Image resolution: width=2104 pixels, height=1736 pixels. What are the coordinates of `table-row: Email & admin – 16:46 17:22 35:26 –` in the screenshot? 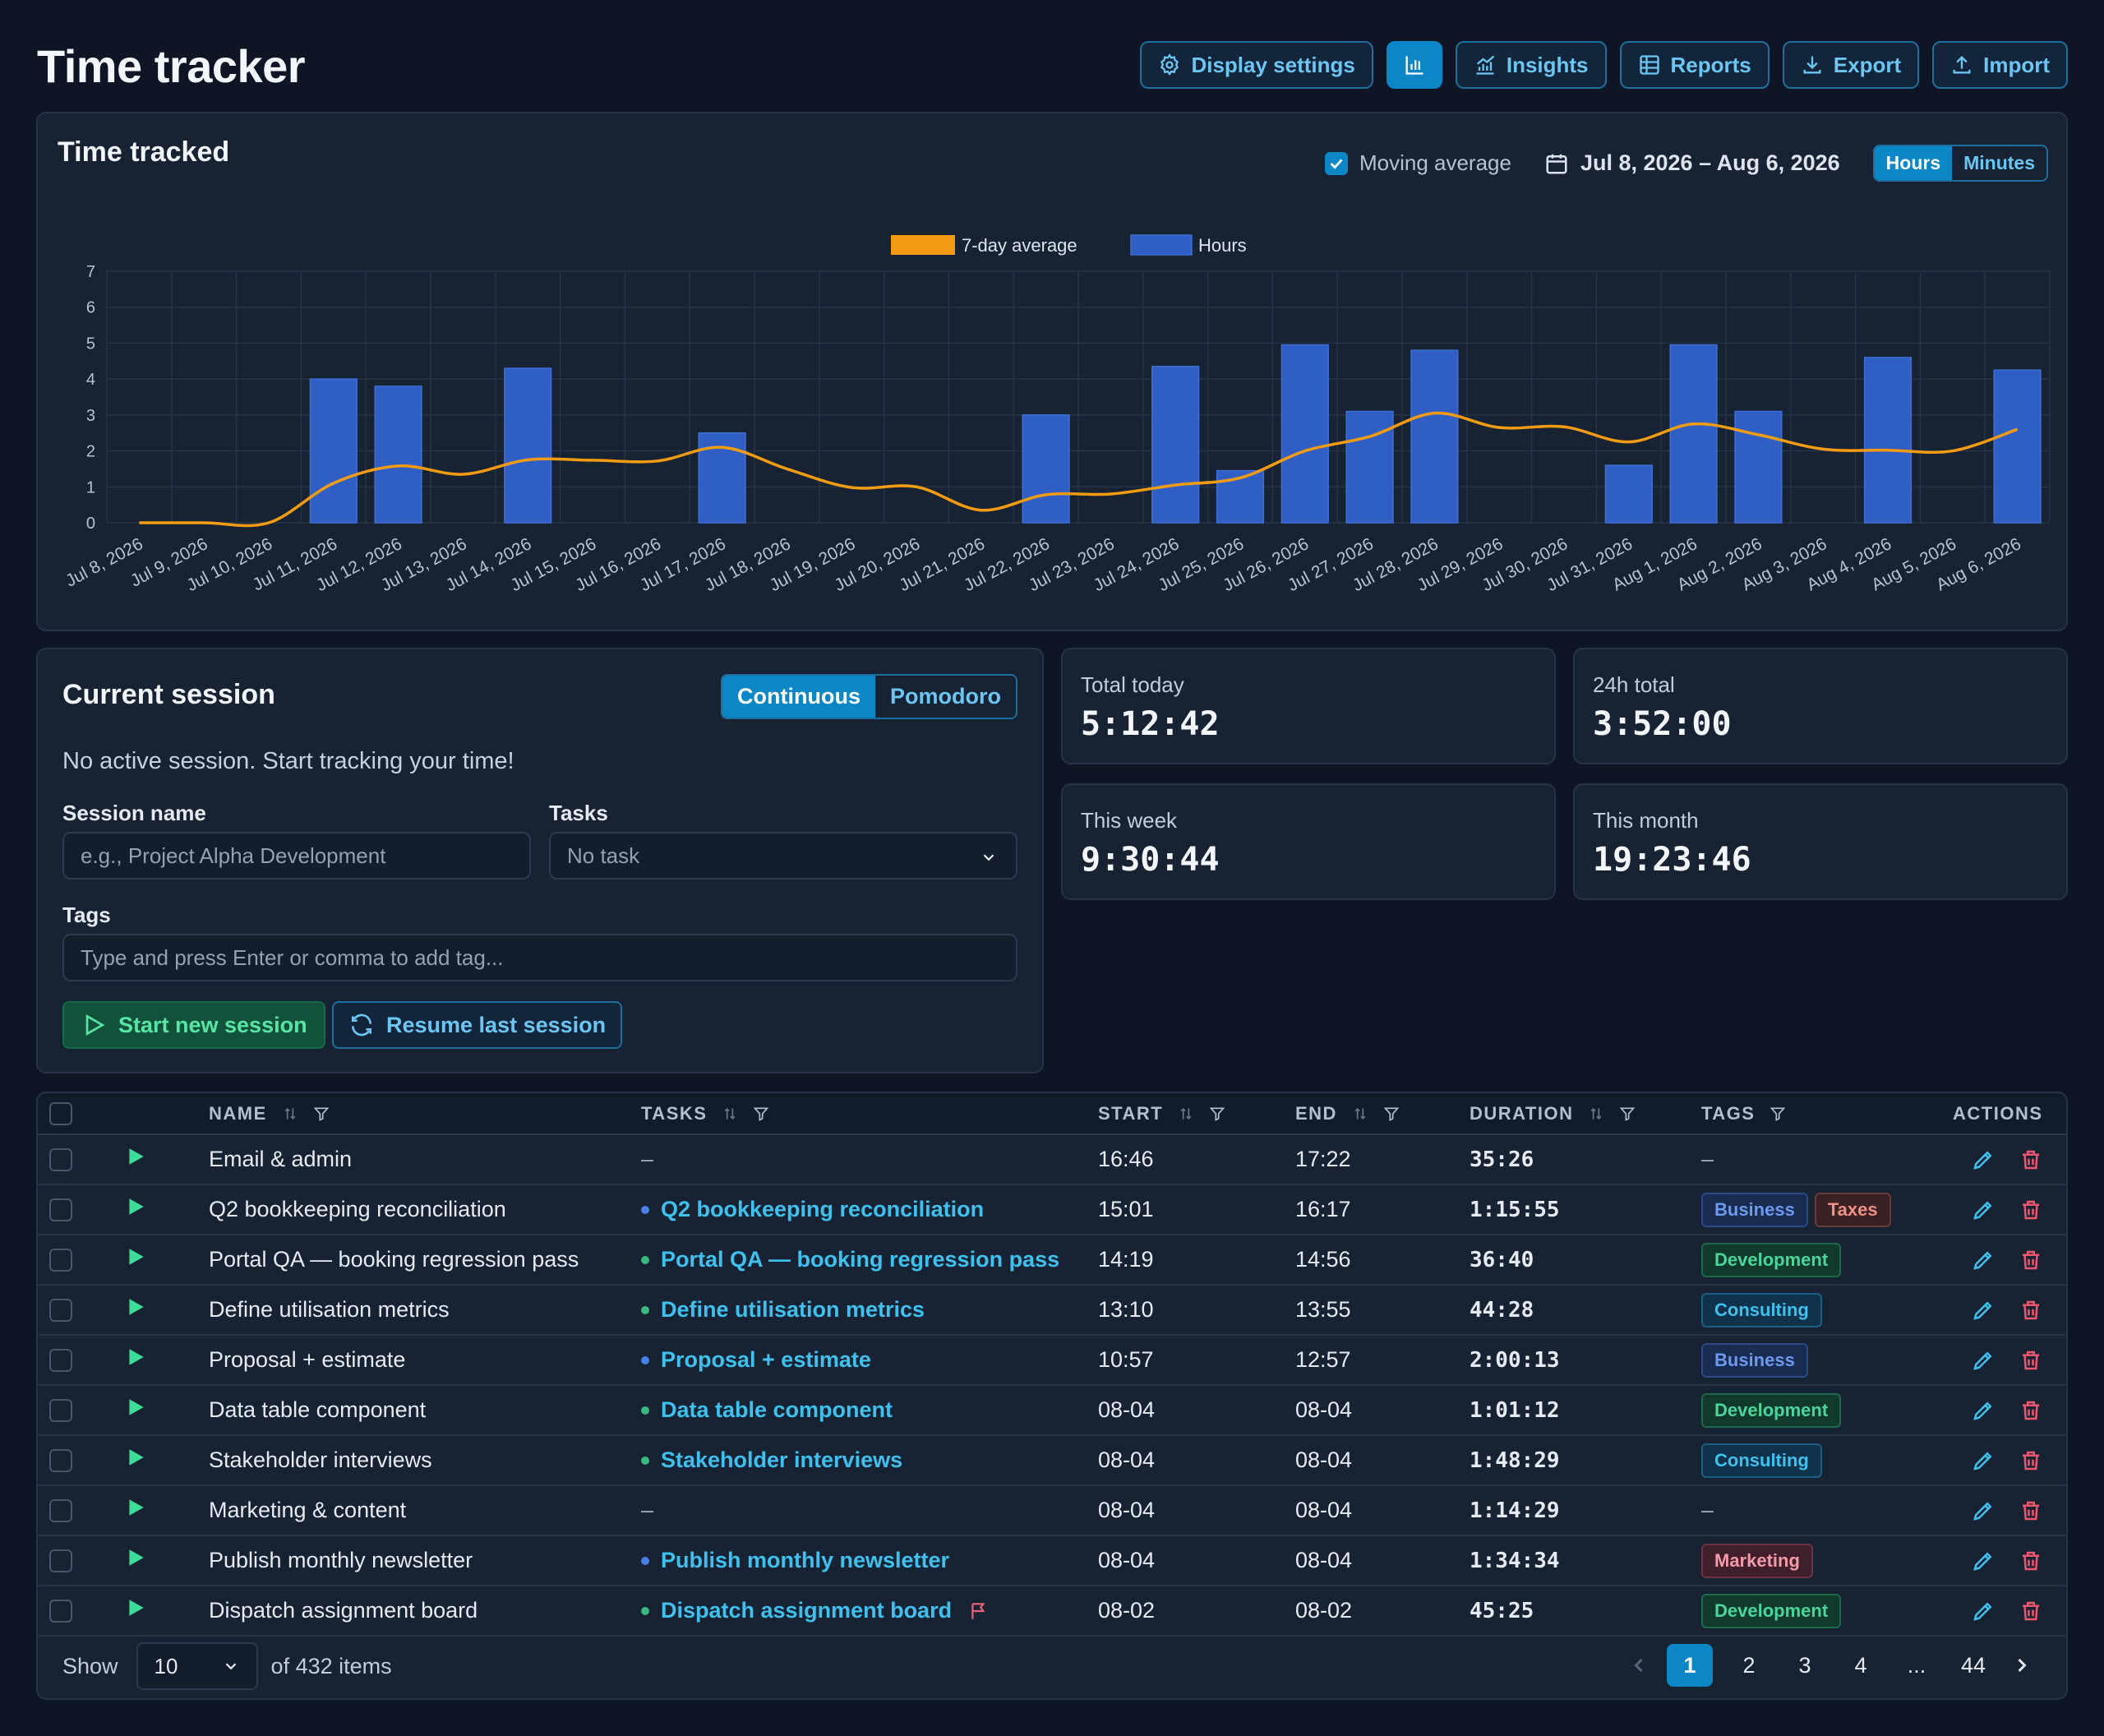 It's located at (1052, 1159).